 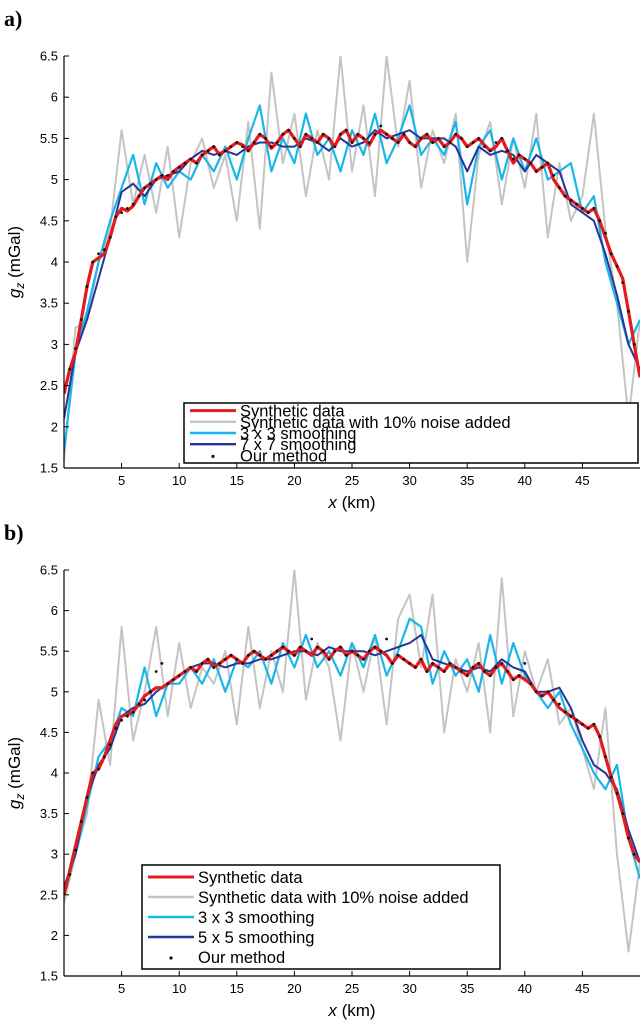 I want to click on y-axis-label: gz (mGal), so click(x=16, y=262).